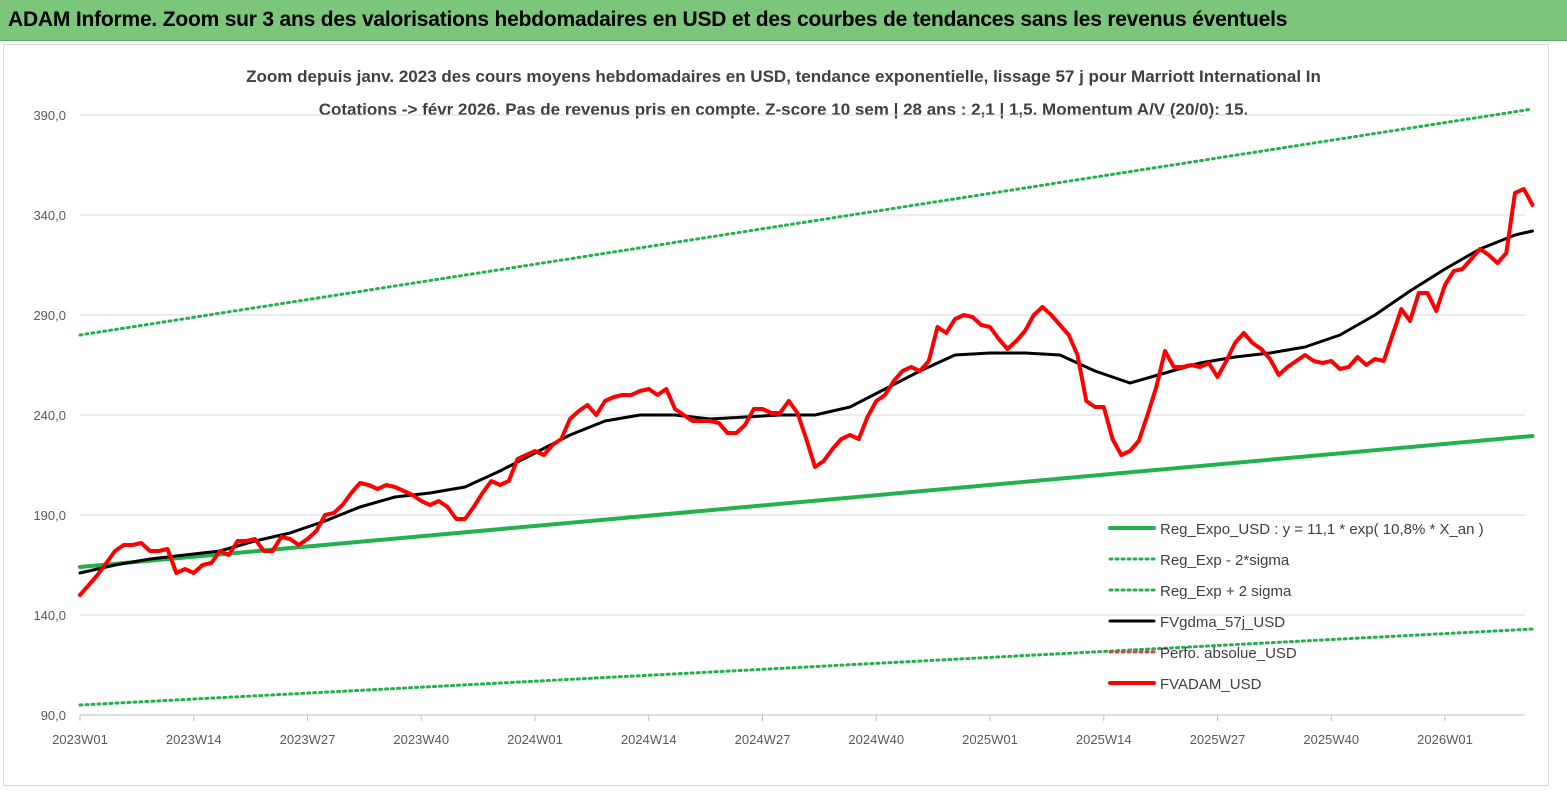  I want to click on y-tick-label: 240,0, so click(49, 415).